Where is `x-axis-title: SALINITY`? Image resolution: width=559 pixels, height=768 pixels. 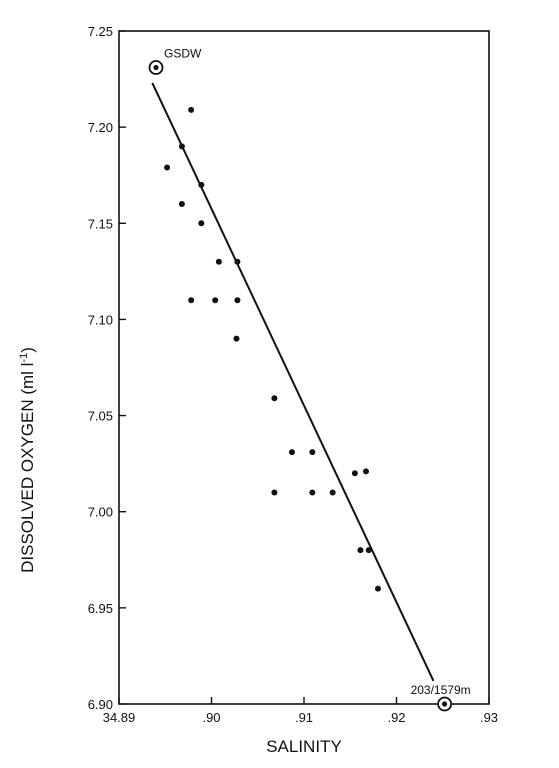
x-axis-title: SALINITY is located at coordinates (304, 746).